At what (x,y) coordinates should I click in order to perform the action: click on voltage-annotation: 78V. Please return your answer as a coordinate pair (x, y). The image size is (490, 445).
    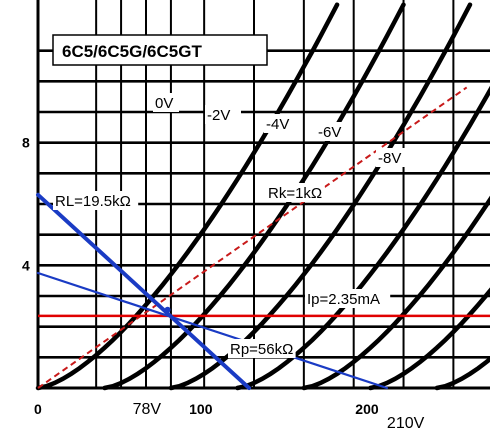
    Looking at the image, I should click on (147, 409).